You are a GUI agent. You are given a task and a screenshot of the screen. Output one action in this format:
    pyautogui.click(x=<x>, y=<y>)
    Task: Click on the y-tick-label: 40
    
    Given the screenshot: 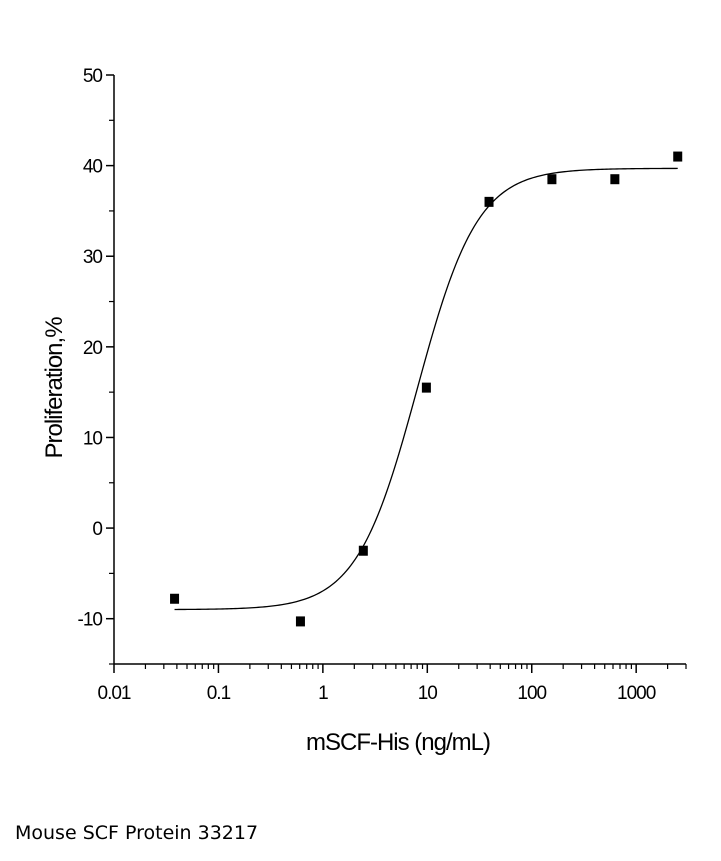 What is the action you would take?
    pyautogui.click(x=93, y=167)
    